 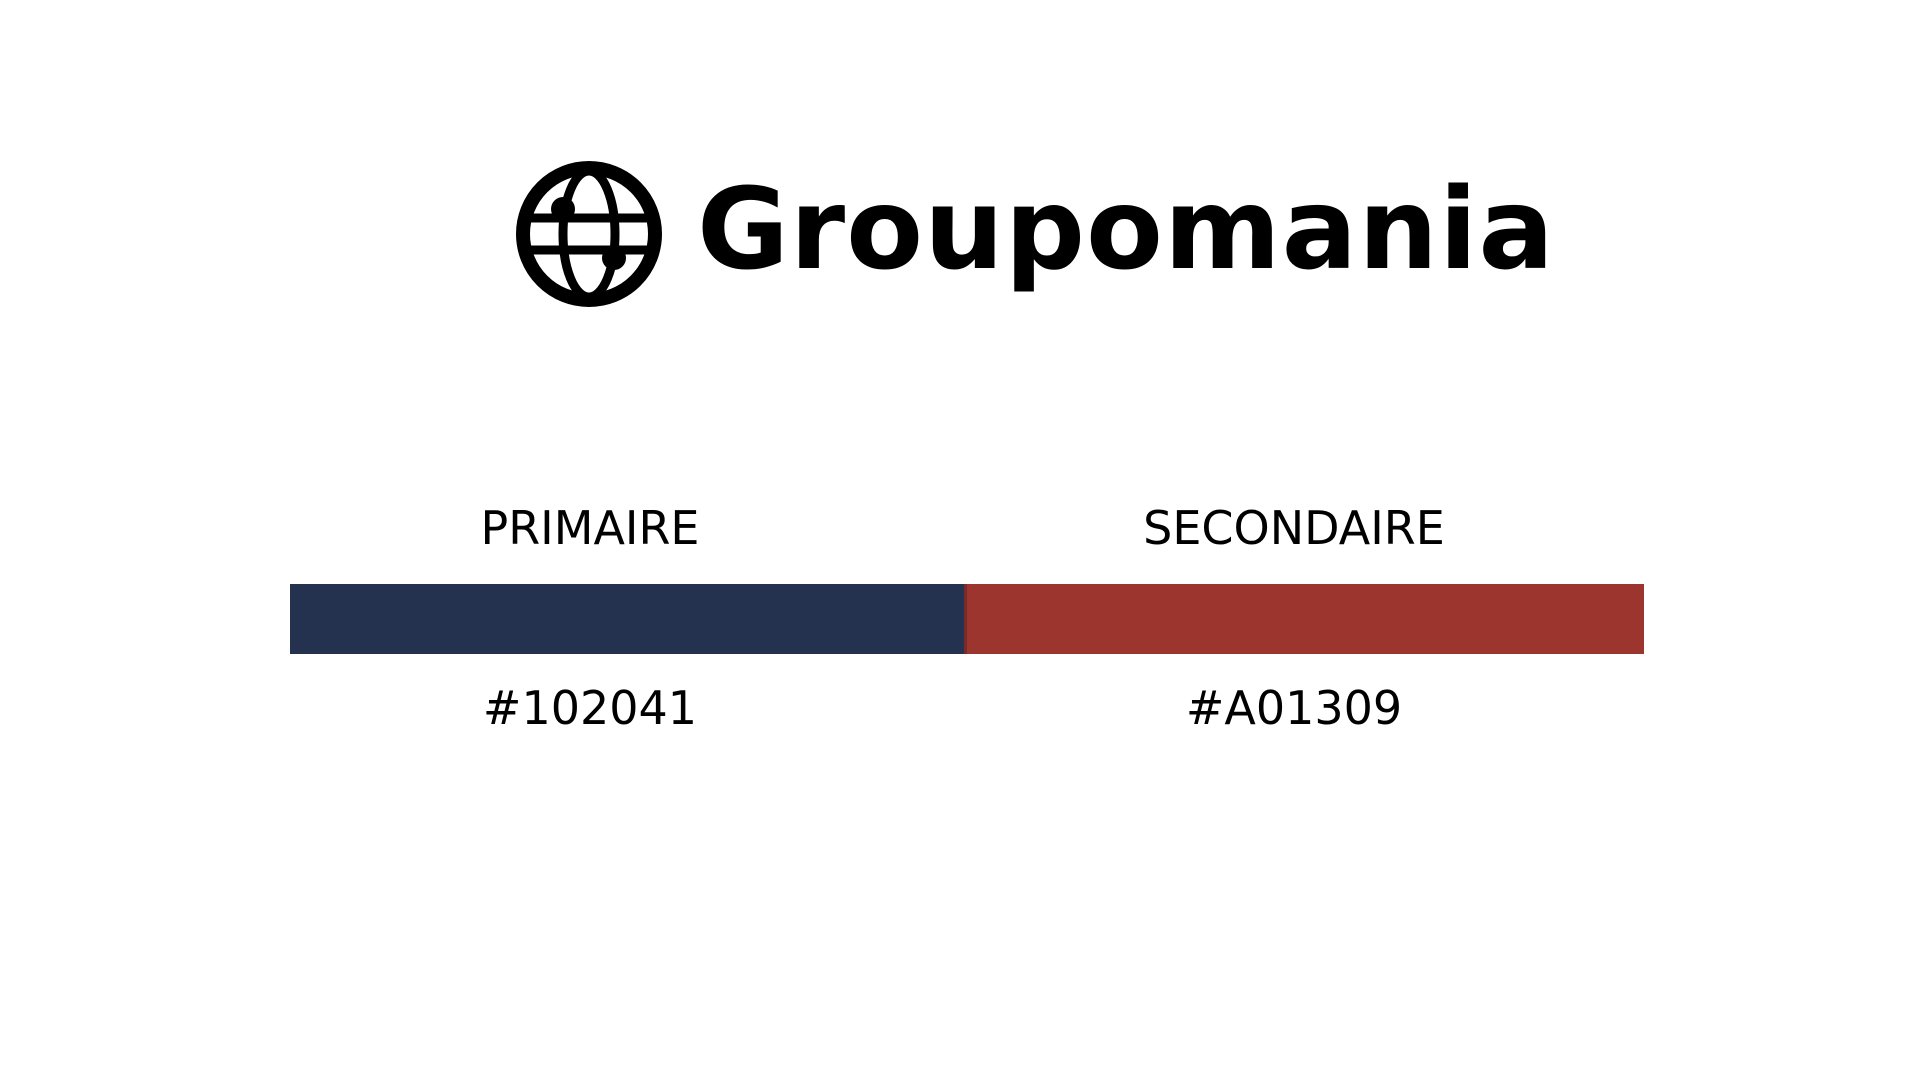 What do you see at coordinates (1305, 619) in the screenshot?
I see `secondary-color-swatch` at bounding box center [1305, 619].